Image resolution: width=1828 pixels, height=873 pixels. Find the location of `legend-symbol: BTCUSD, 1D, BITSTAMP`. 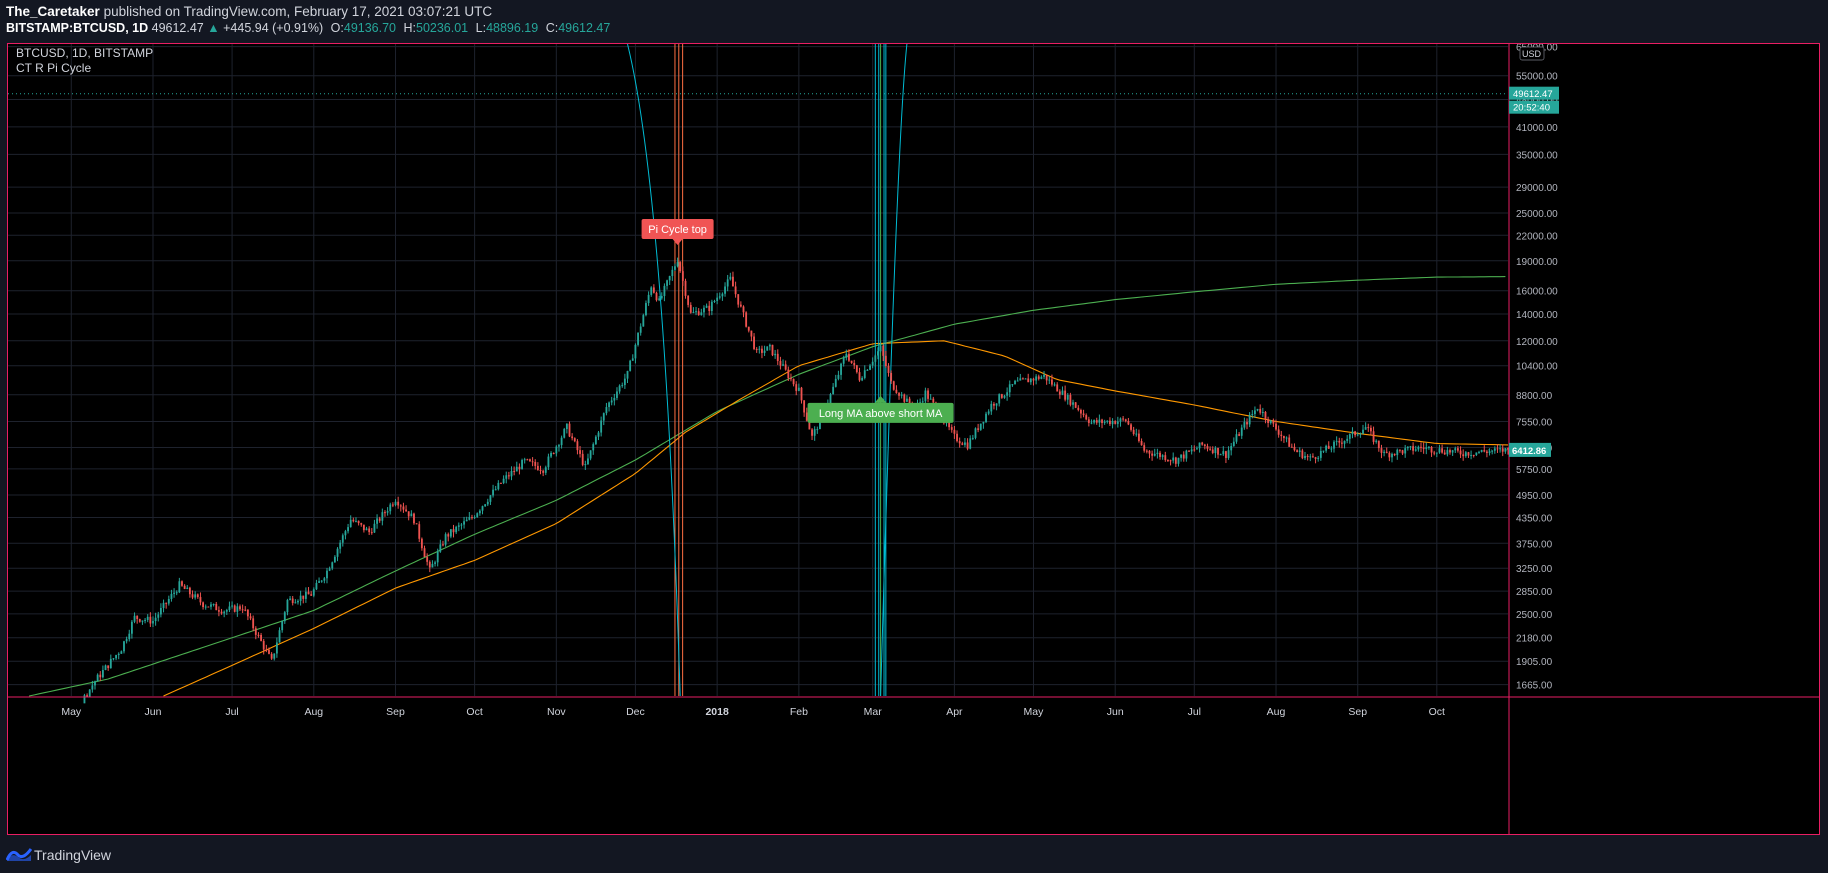

legend-symbol: BTCUSD, 1D, BITSTAMP is located at coordinates (84, 53).